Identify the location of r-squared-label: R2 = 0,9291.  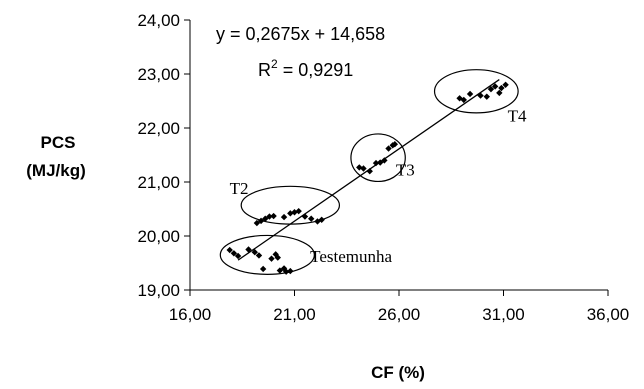
(305, 68).